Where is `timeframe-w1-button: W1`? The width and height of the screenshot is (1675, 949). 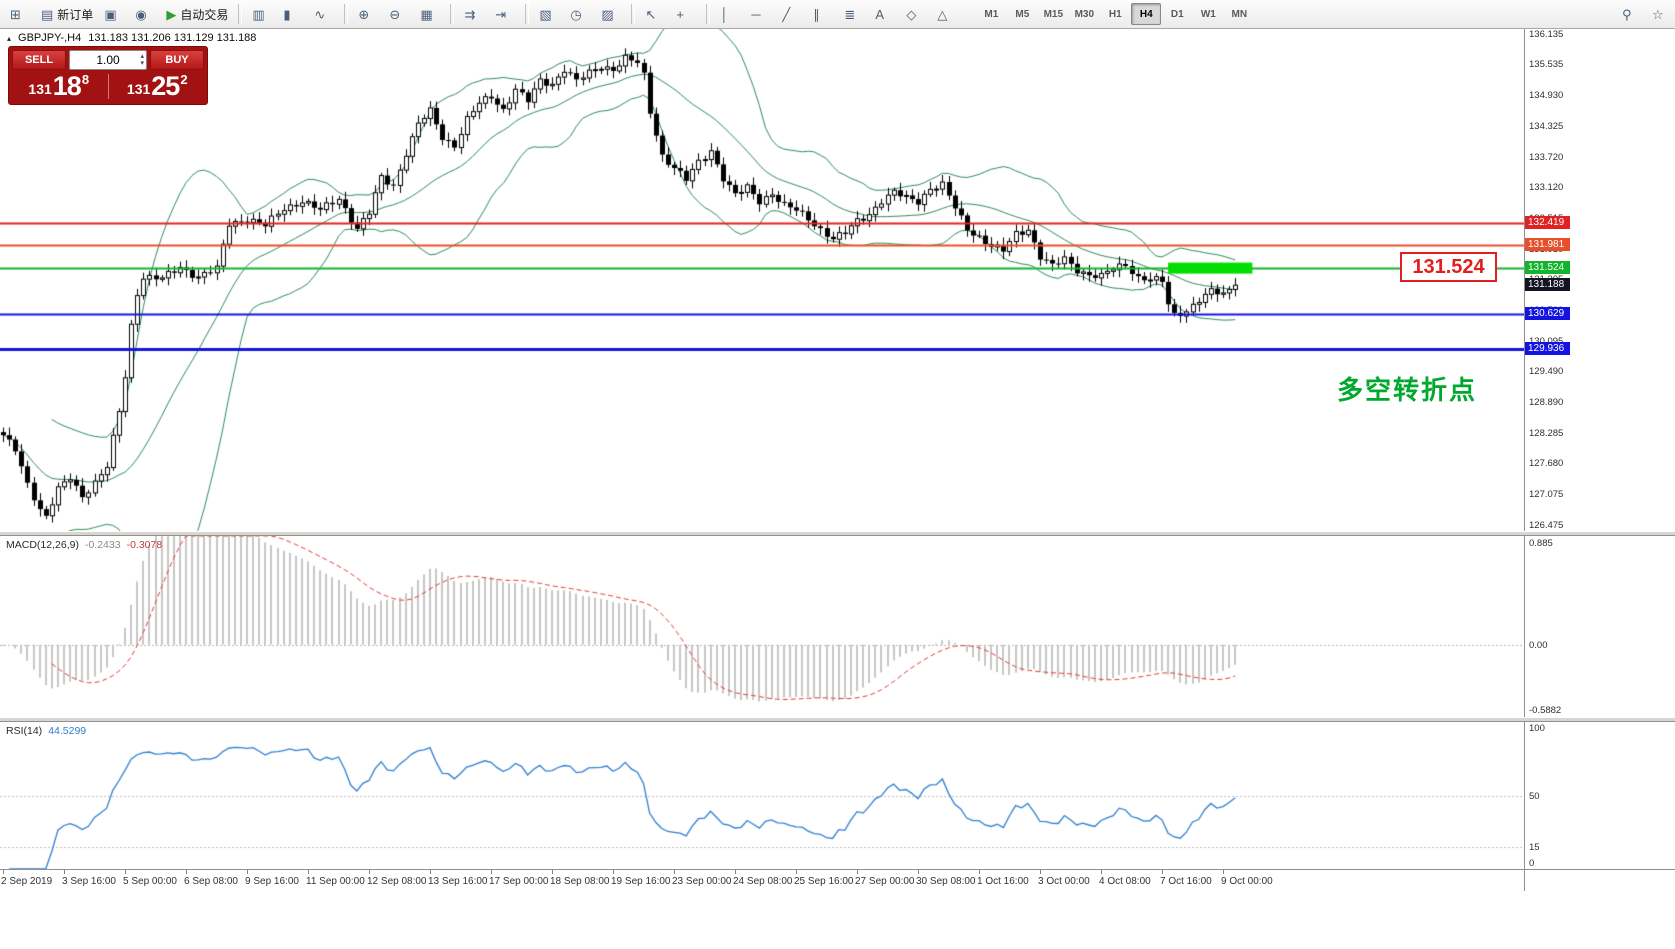 timeframe-w1-button: W1 is located at coordinates (1208, 14).